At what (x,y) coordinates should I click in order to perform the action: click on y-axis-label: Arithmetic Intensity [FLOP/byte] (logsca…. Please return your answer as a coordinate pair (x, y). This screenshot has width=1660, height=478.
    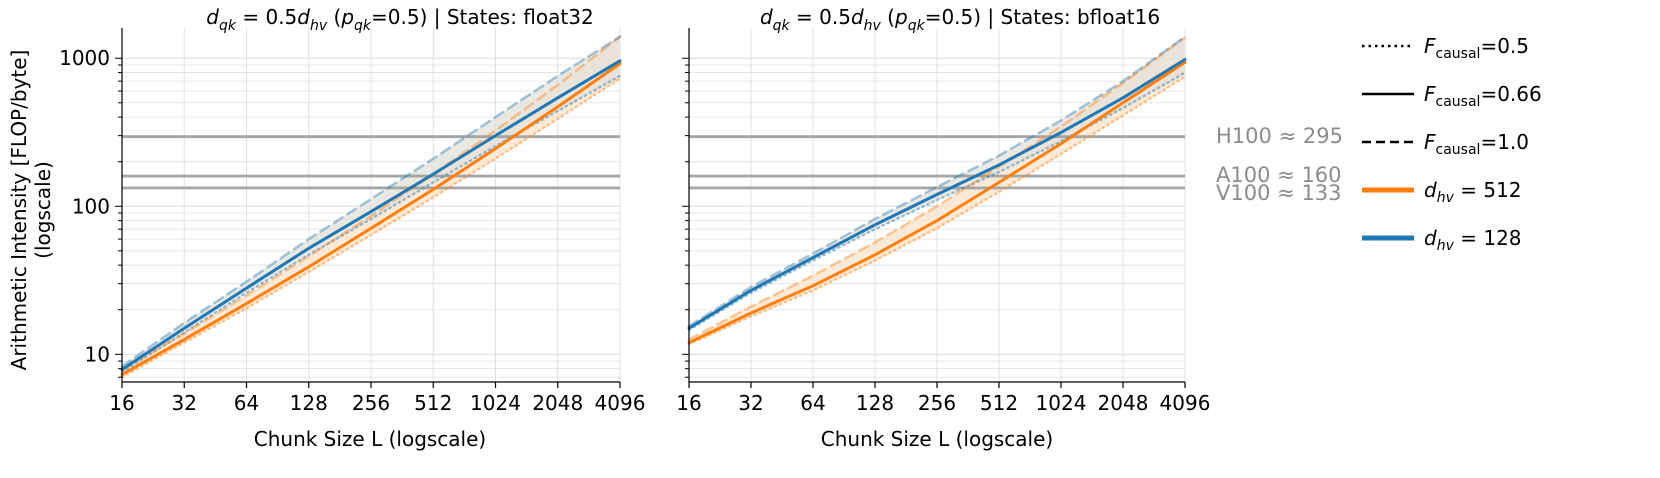
    Looking at the image, I should click on (31, 210).